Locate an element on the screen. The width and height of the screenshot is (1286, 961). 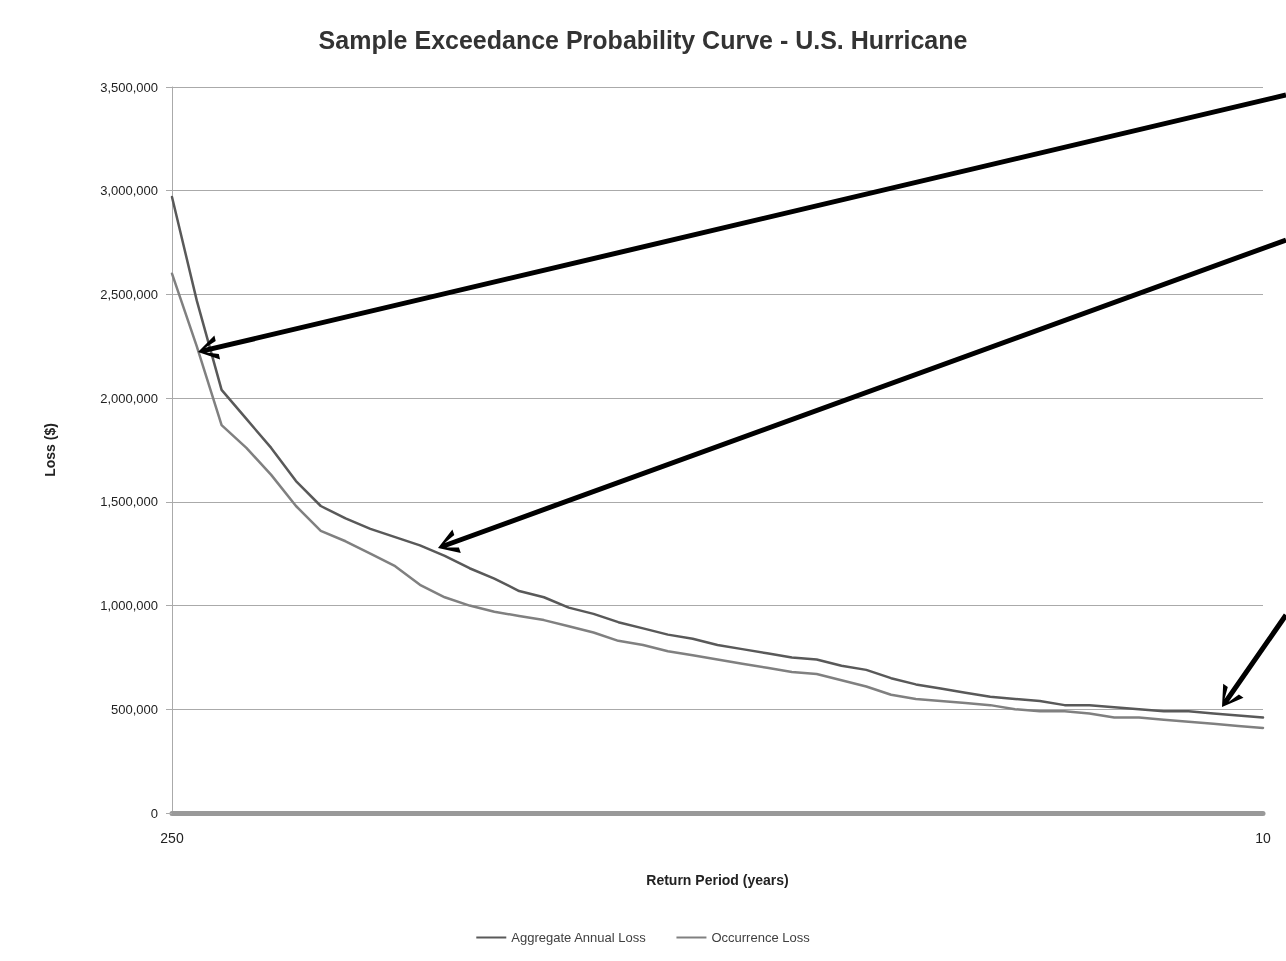
chart-title: Sample Exceedance Probability Curve - U.S. Hurricane is located at coordinates (643, 39).